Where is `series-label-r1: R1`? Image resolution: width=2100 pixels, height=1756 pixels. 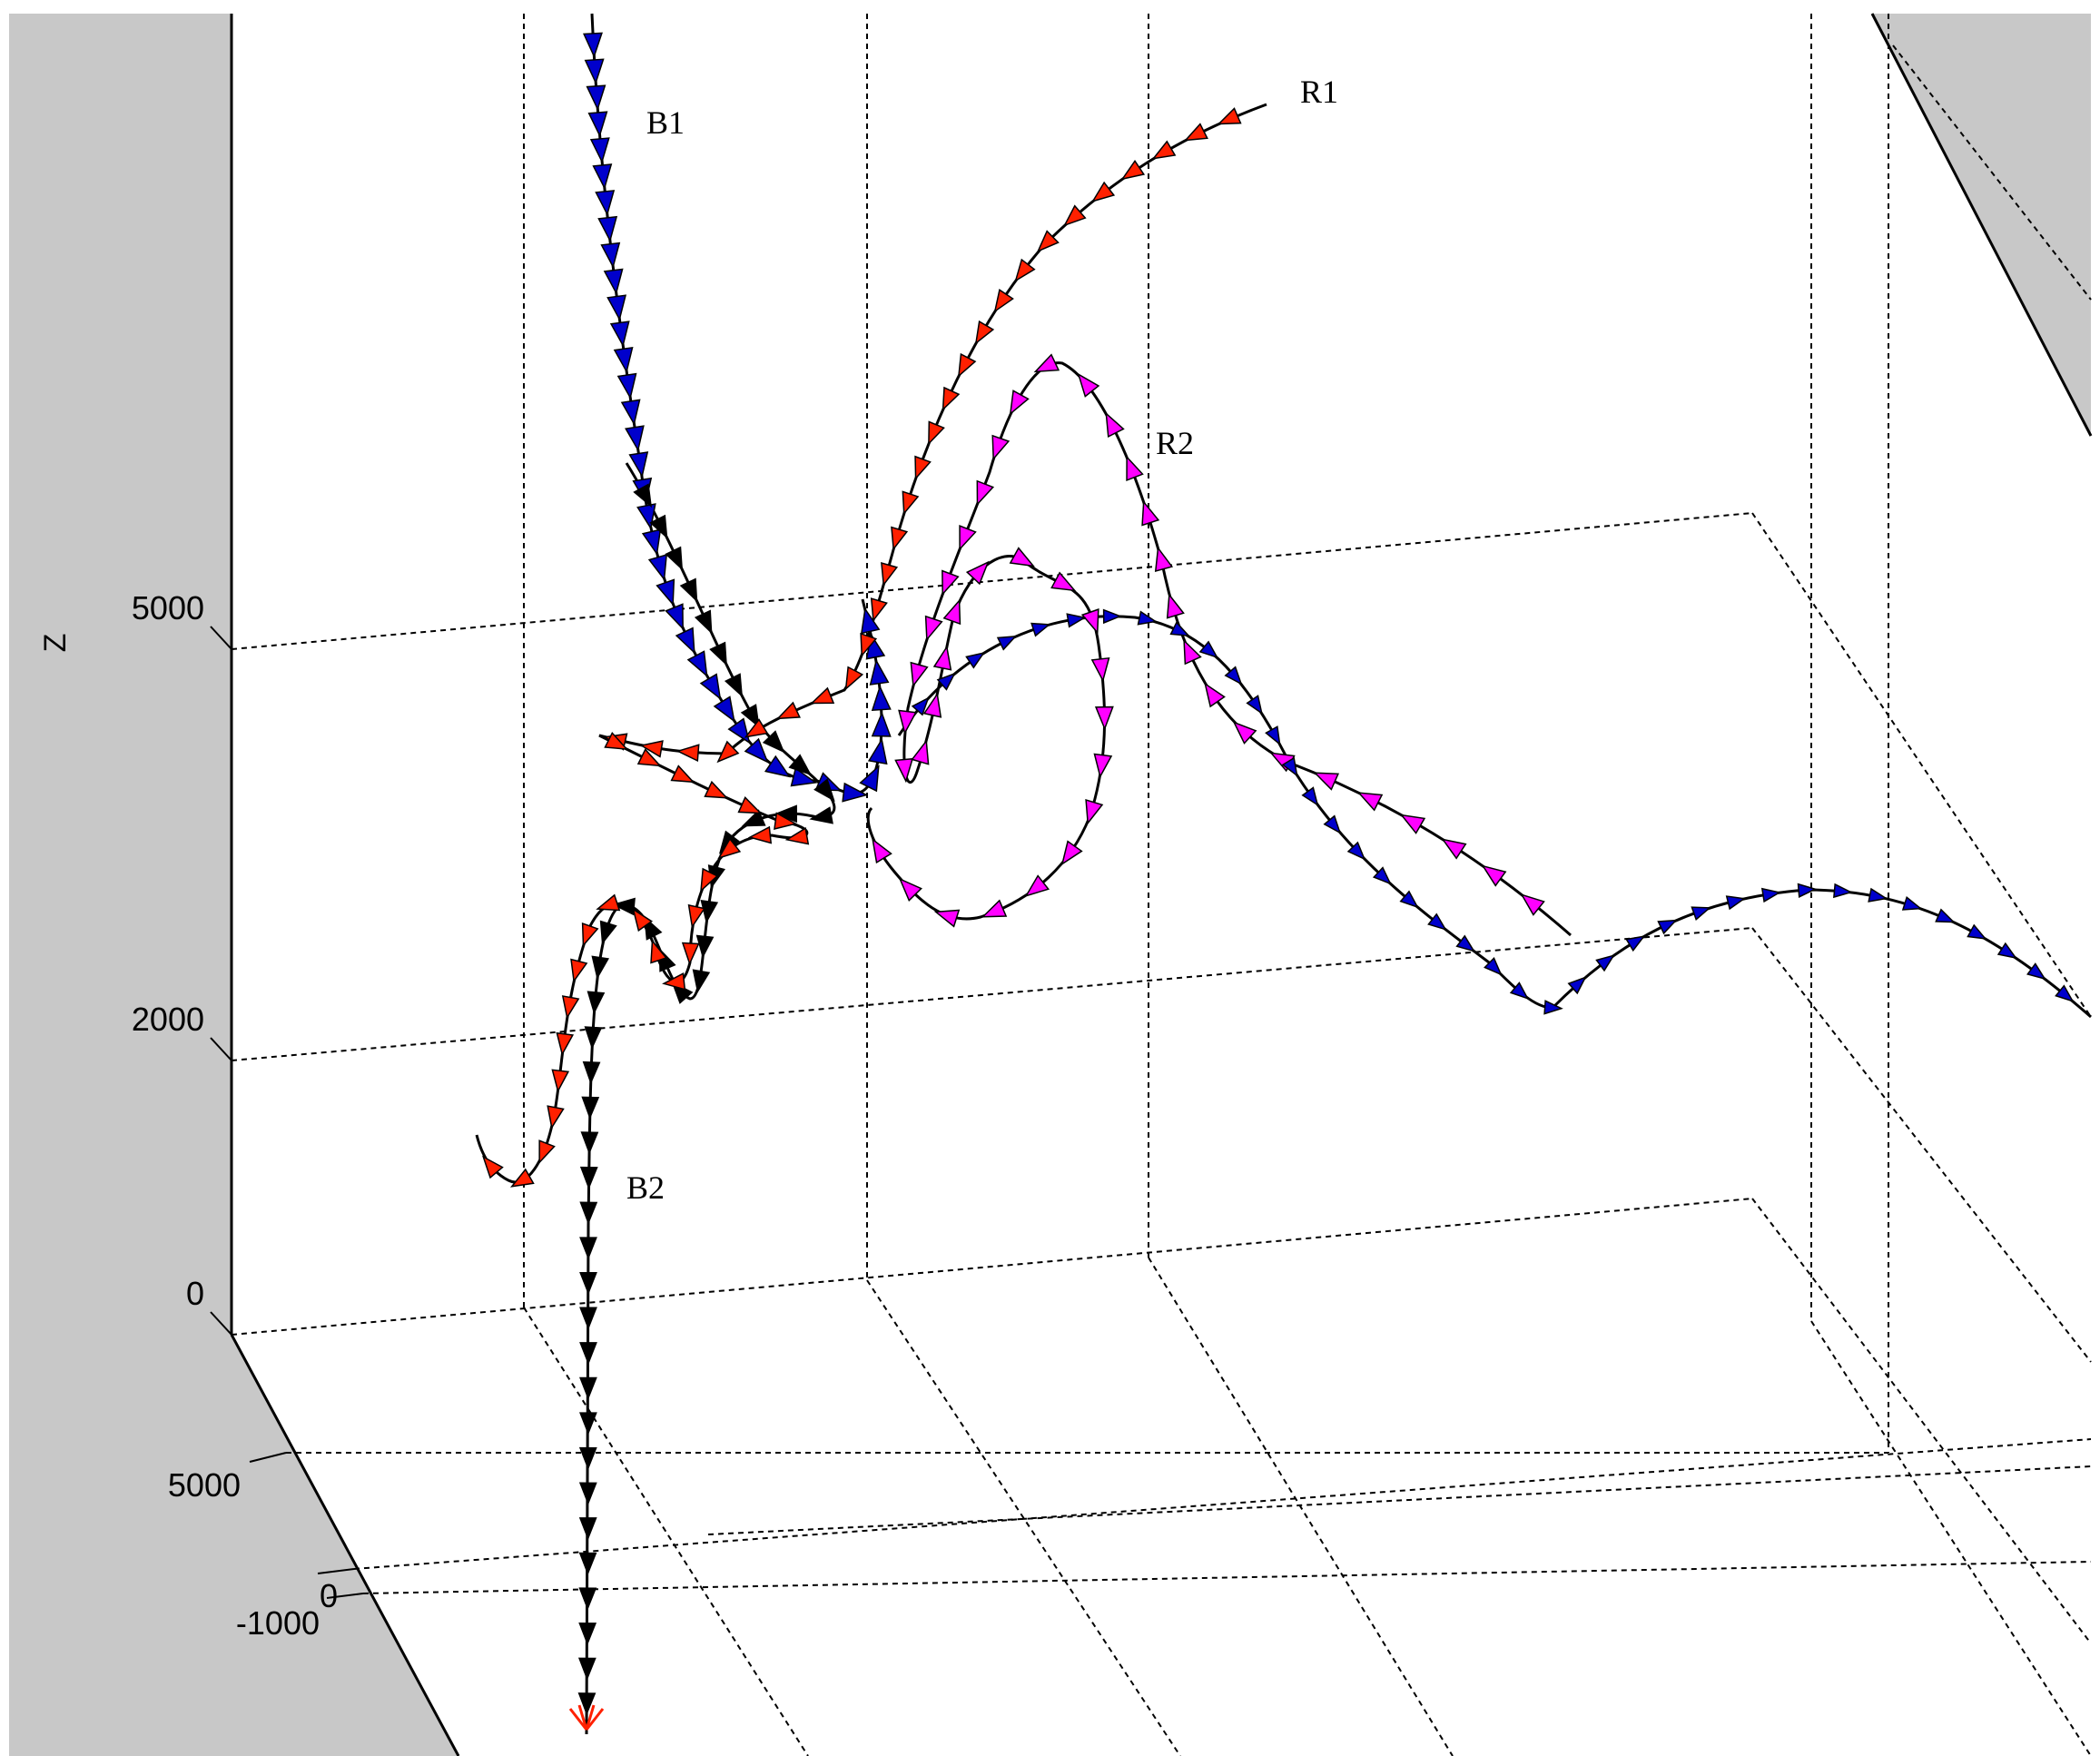 series-label-r1: R1 is located at coordinates (1319, 92).